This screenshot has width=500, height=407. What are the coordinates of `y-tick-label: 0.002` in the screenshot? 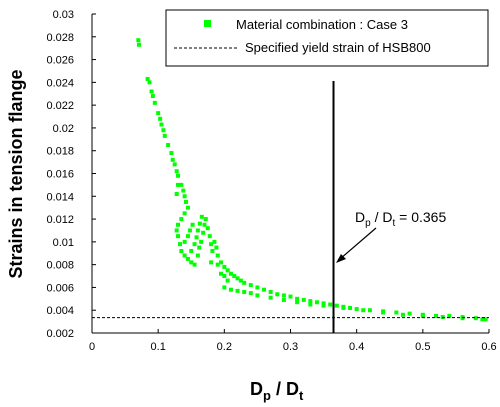 It's located at (60, 334).